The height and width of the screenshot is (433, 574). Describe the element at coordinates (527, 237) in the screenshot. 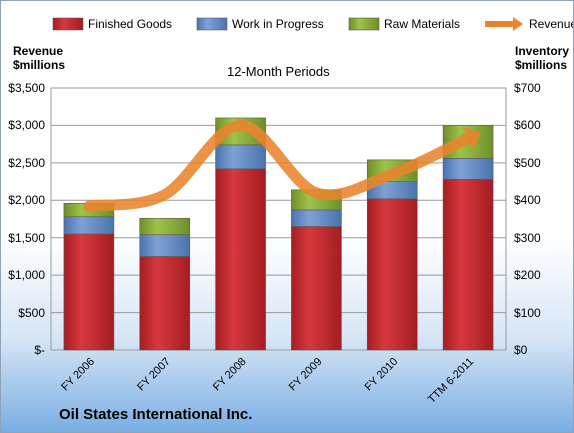

I see `y-right-tick-label: $300` at that location.